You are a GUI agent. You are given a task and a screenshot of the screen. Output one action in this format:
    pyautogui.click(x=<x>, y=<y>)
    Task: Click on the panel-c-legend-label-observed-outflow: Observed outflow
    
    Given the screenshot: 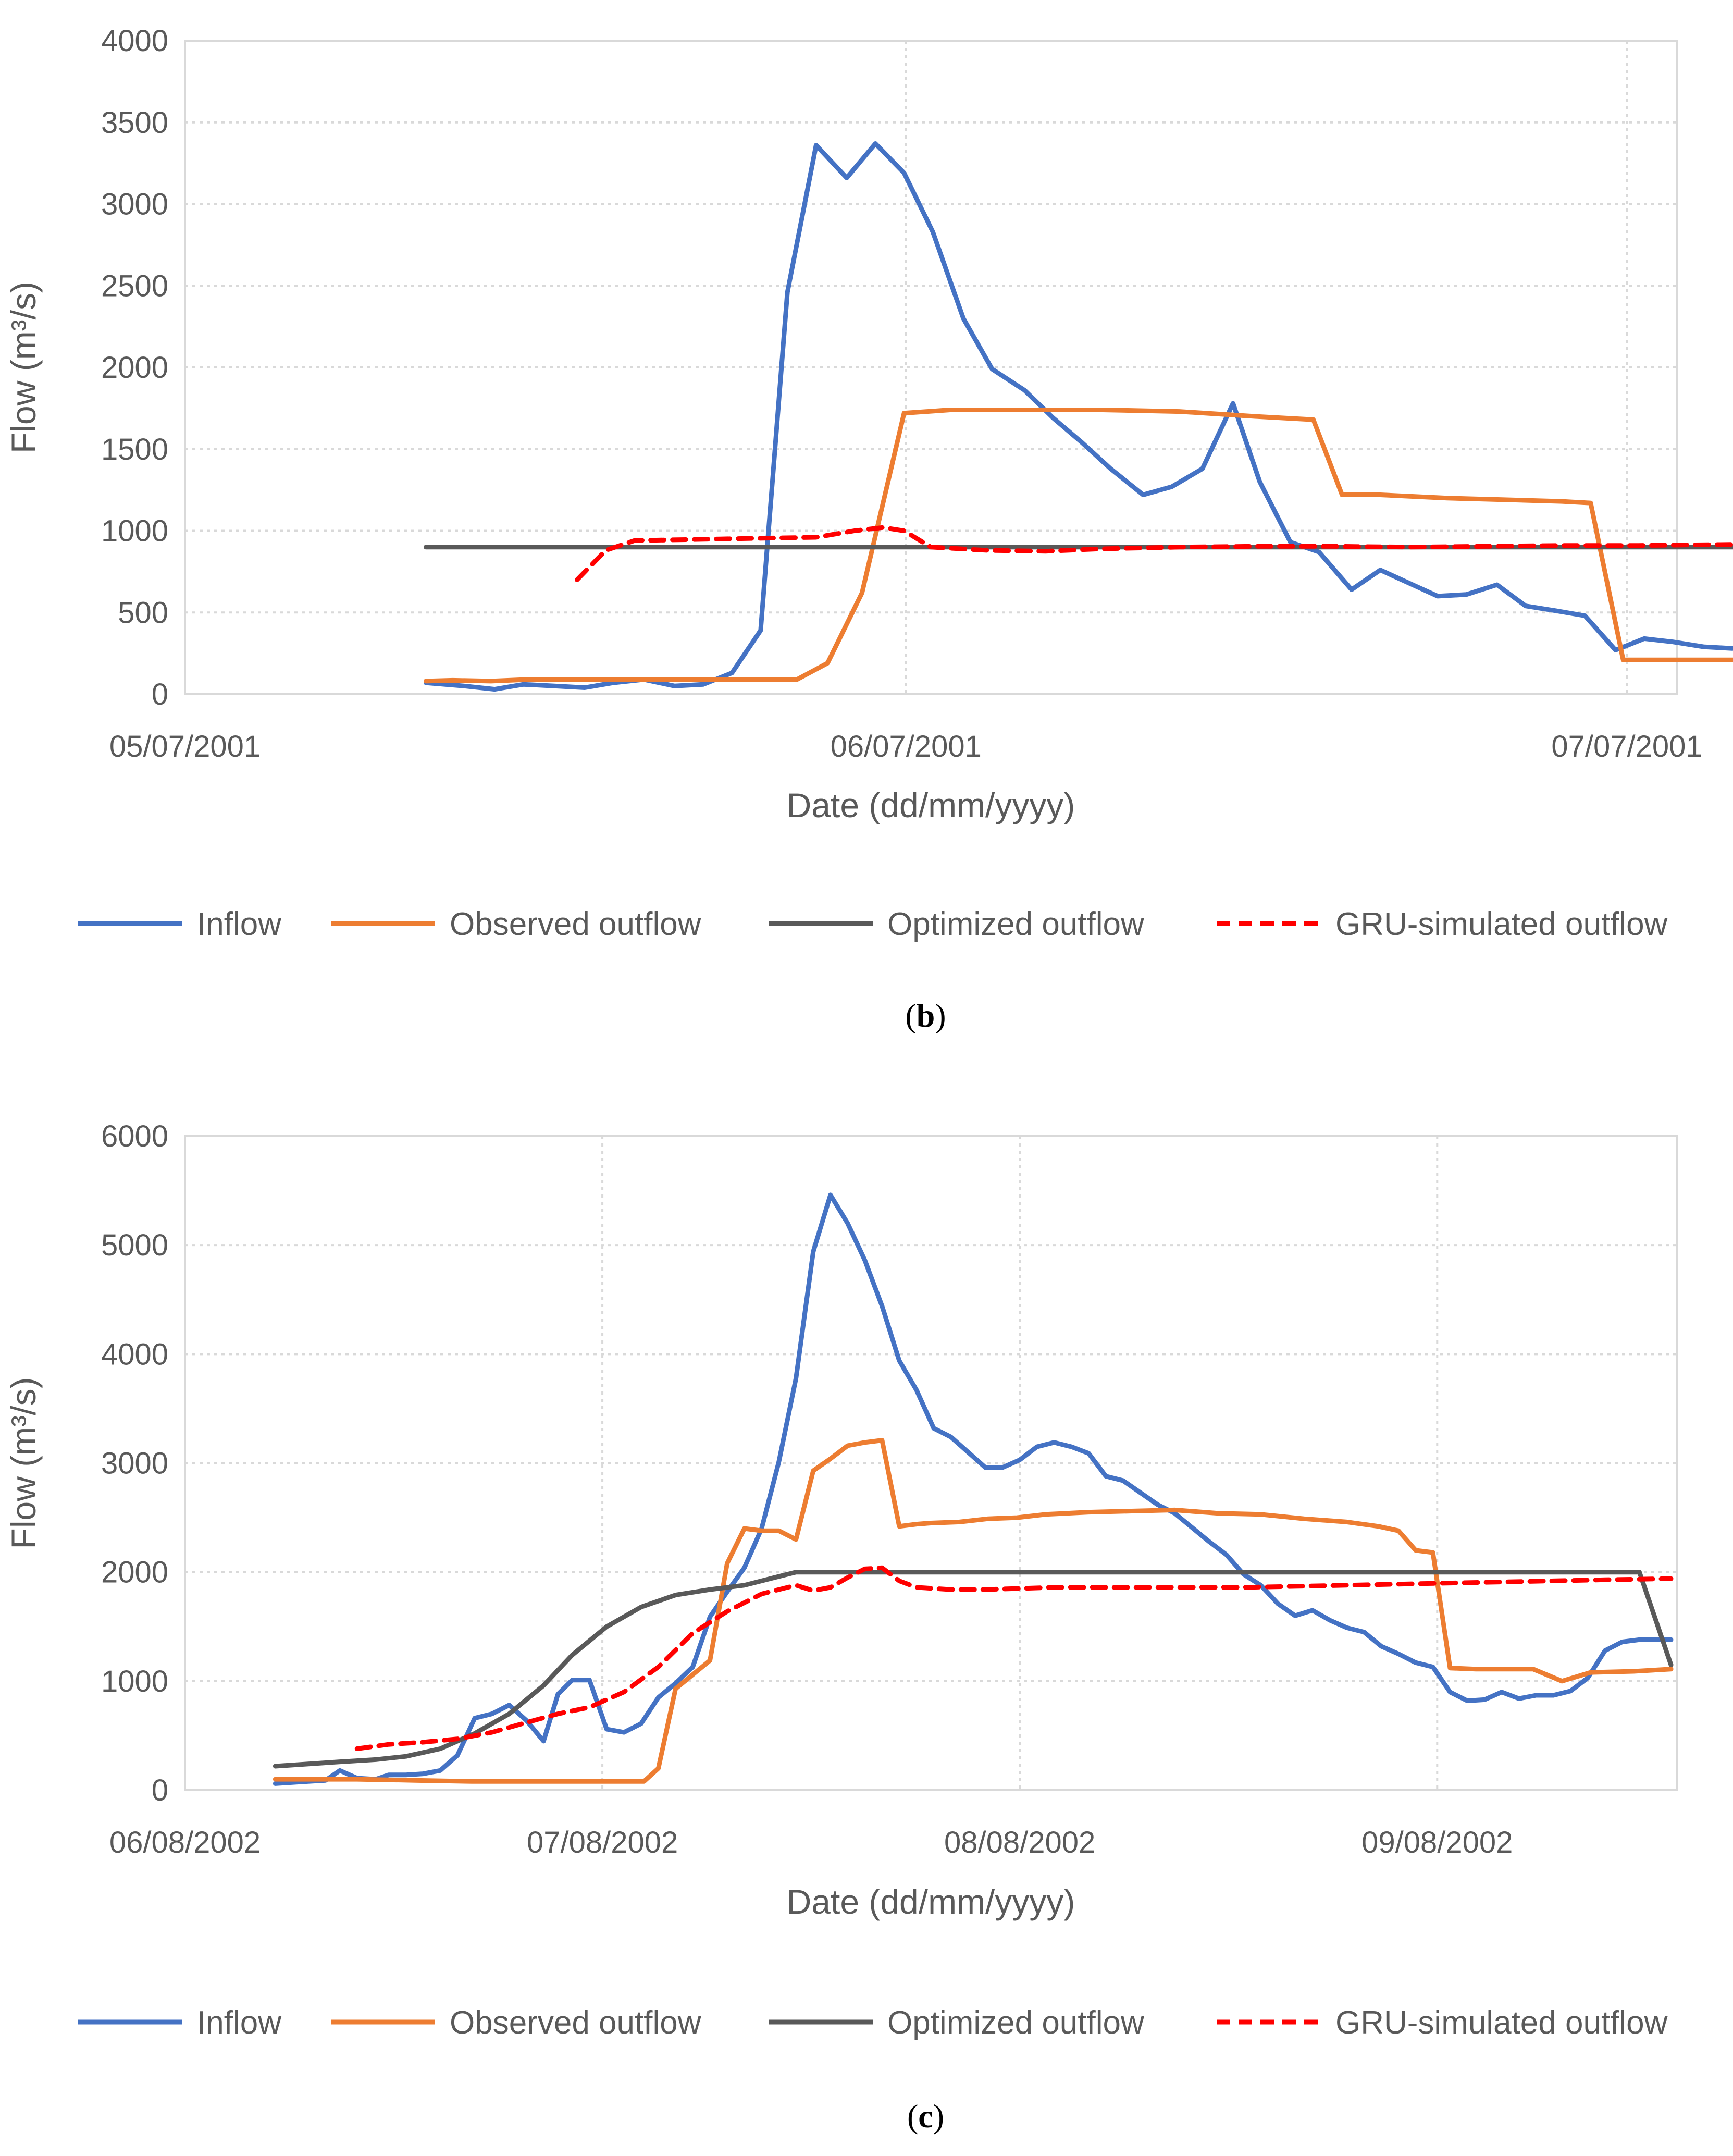 What is the action you would take?
    pyautogui.click(x=575, y=2023)
    